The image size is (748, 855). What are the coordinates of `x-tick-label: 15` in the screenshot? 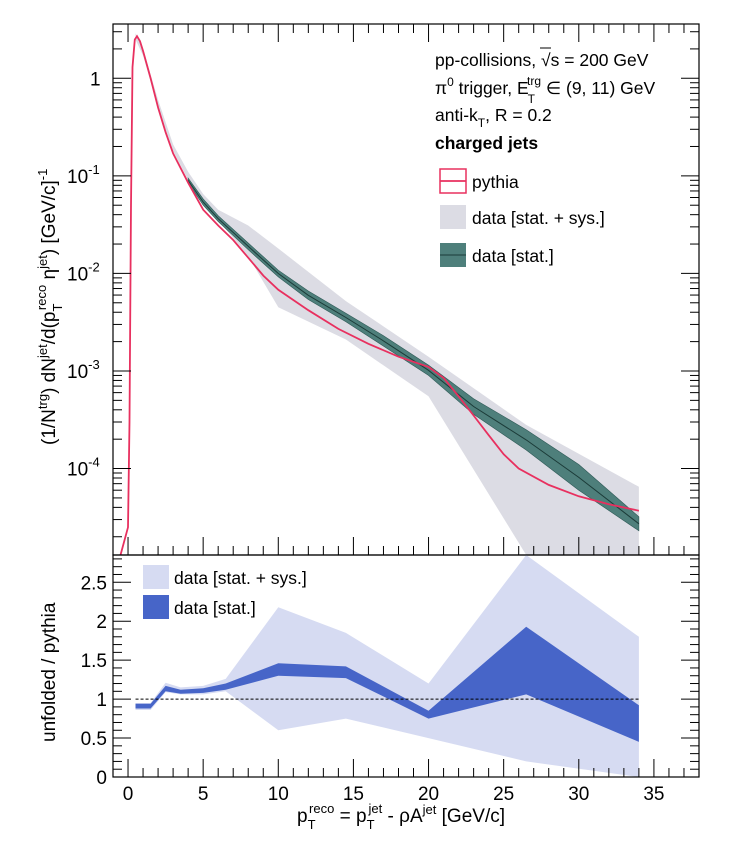 It's located at (353, 794).